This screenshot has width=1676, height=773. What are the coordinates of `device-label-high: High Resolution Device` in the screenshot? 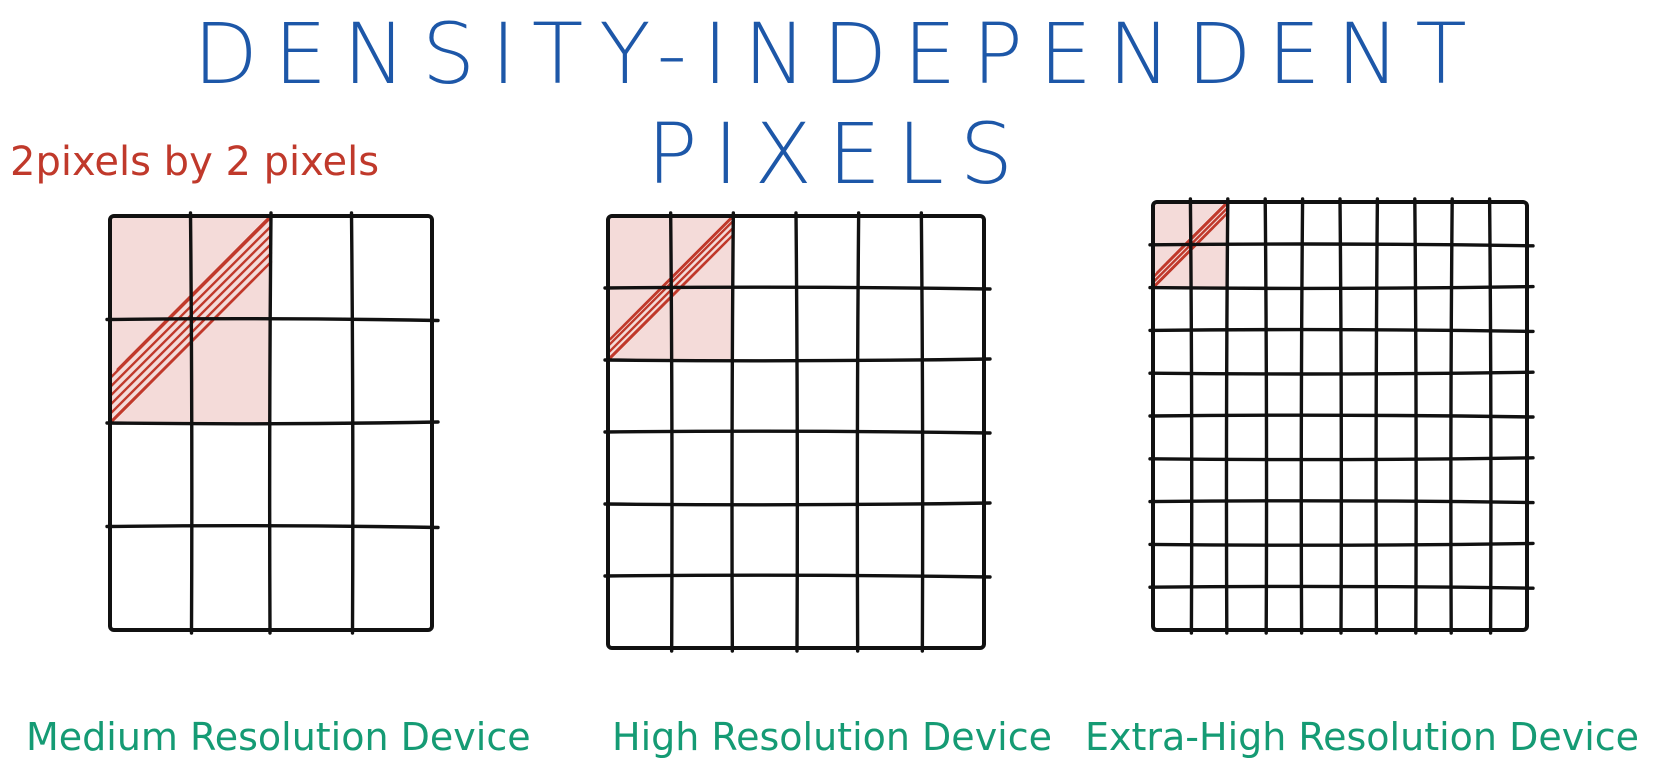 It's located at (832, 737).